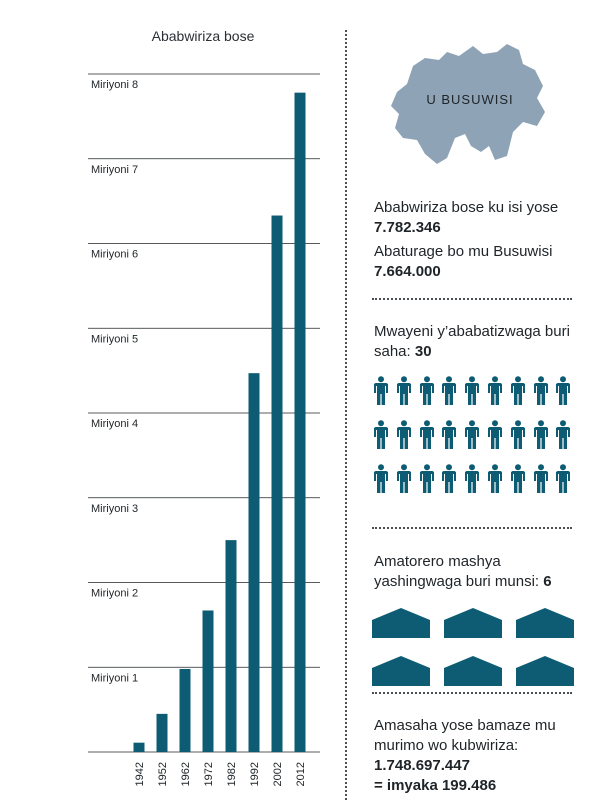 The width and height of the screenshot is (600, 810). Describe the element at coordinates (457, 571) in the screenshot. I see `congregations-label: Amatorero mashya yashingwaga buri munsi:` at that location.